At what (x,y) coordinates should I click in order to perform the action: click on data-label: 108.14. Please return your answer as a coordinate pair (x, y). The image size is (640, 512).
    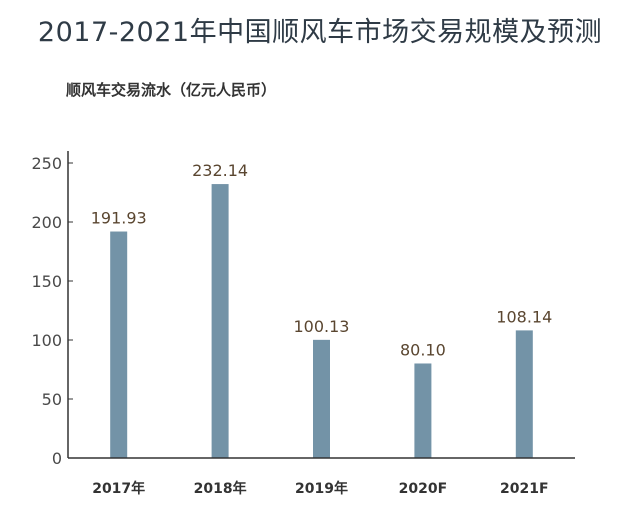
    Looking at the image, I should click on (524, 316).